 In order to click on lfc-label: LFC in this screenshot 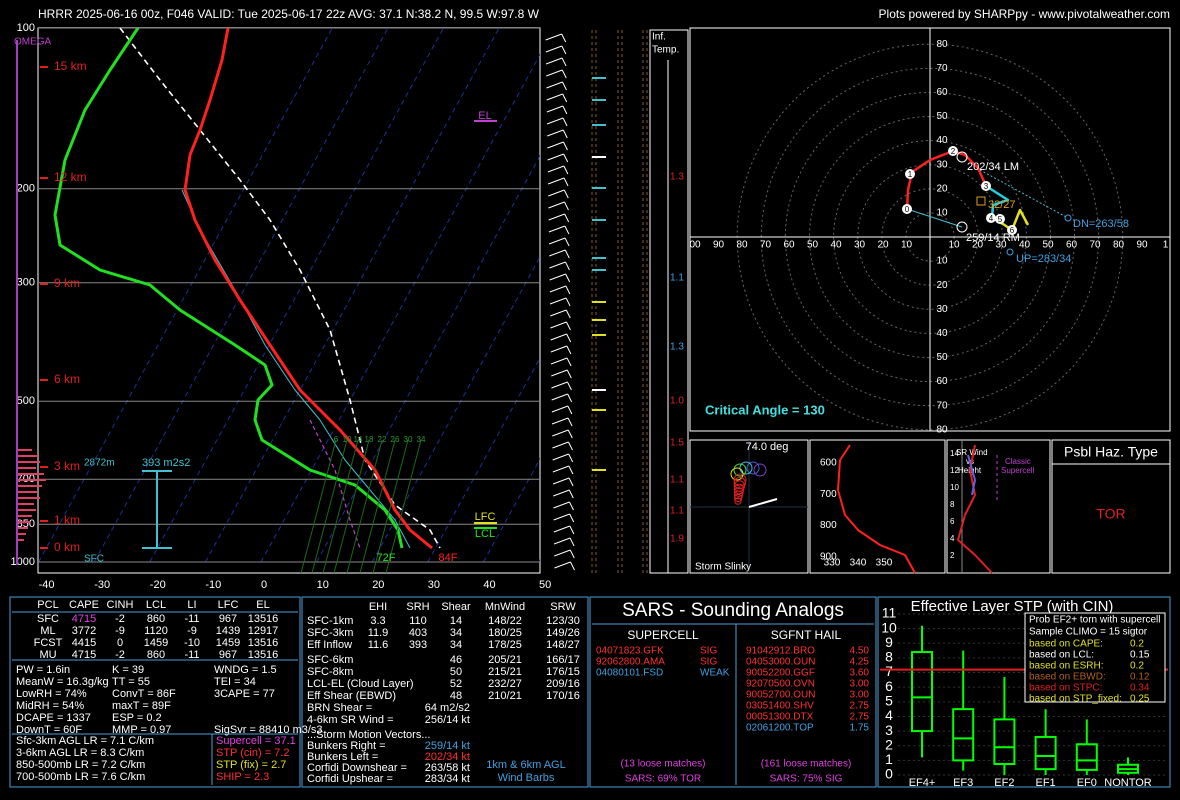, I will do `click(485, 517)`.